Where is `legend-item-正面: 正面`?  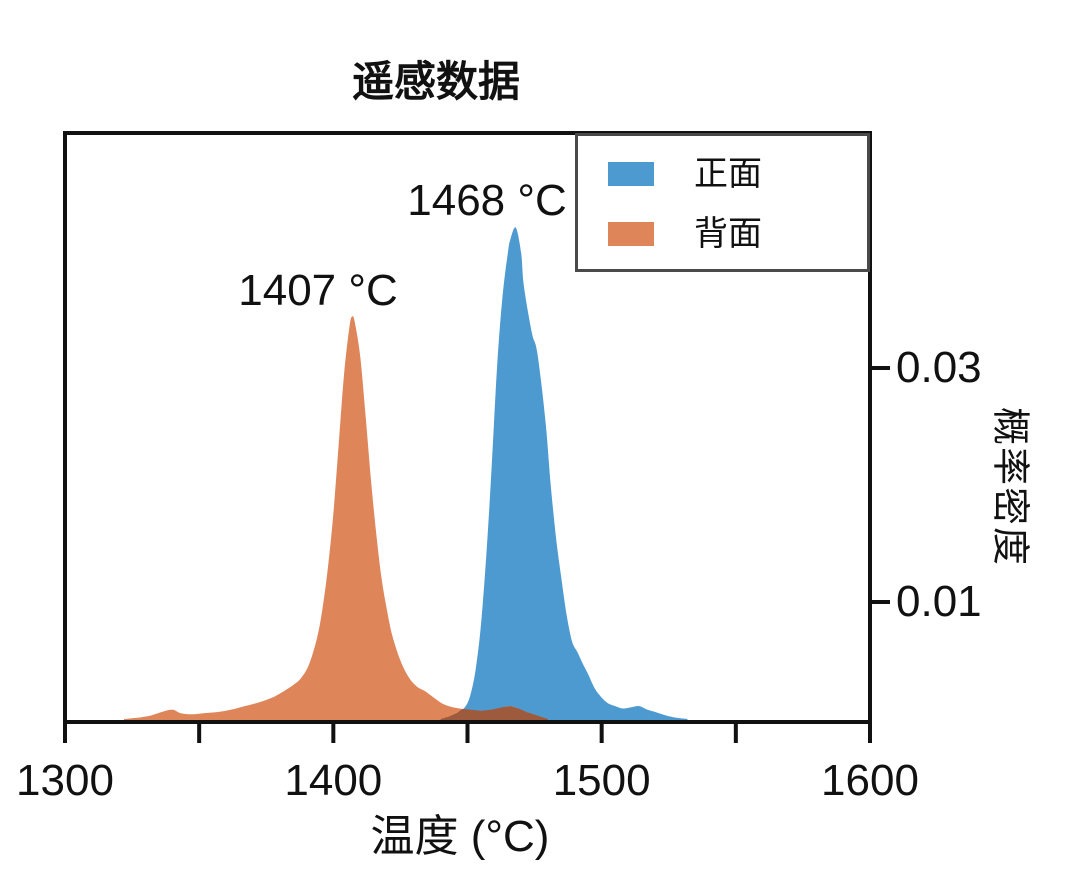 legend-item-正面: 正面 is located at coordinates (737, 174).